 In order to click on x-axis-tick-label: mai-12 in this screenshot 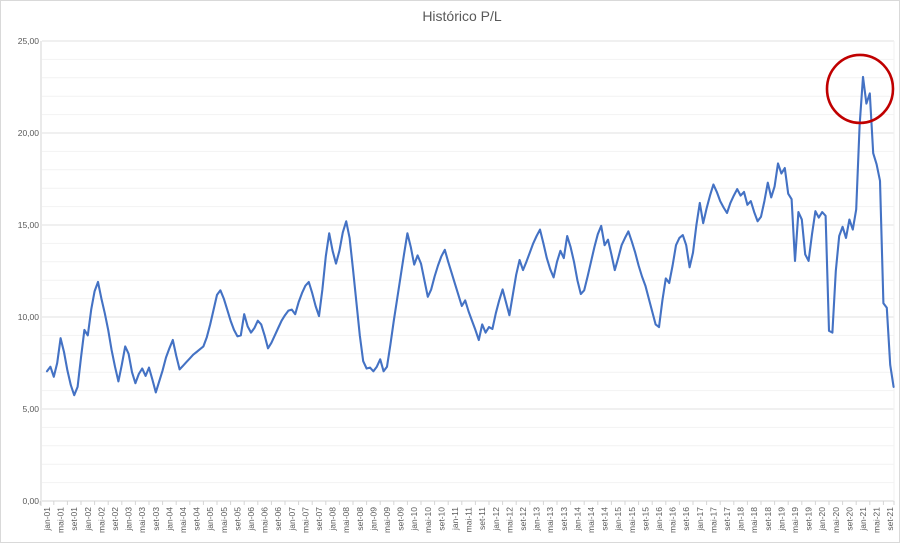, I will do `click(509, 520)`.